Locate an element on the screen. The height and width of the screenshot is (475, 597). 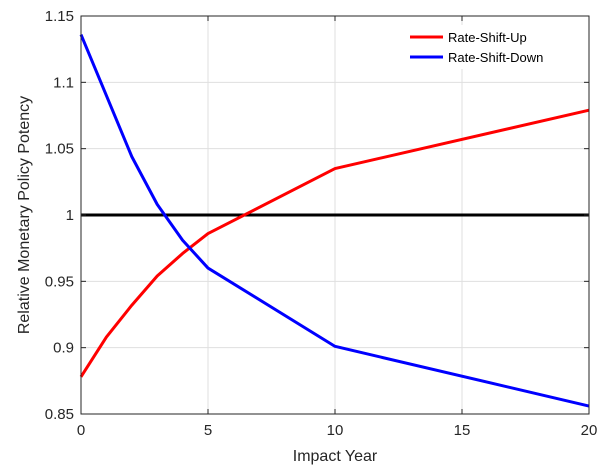
x-axis-title: Impact Year is located at coordinates (335, 456).